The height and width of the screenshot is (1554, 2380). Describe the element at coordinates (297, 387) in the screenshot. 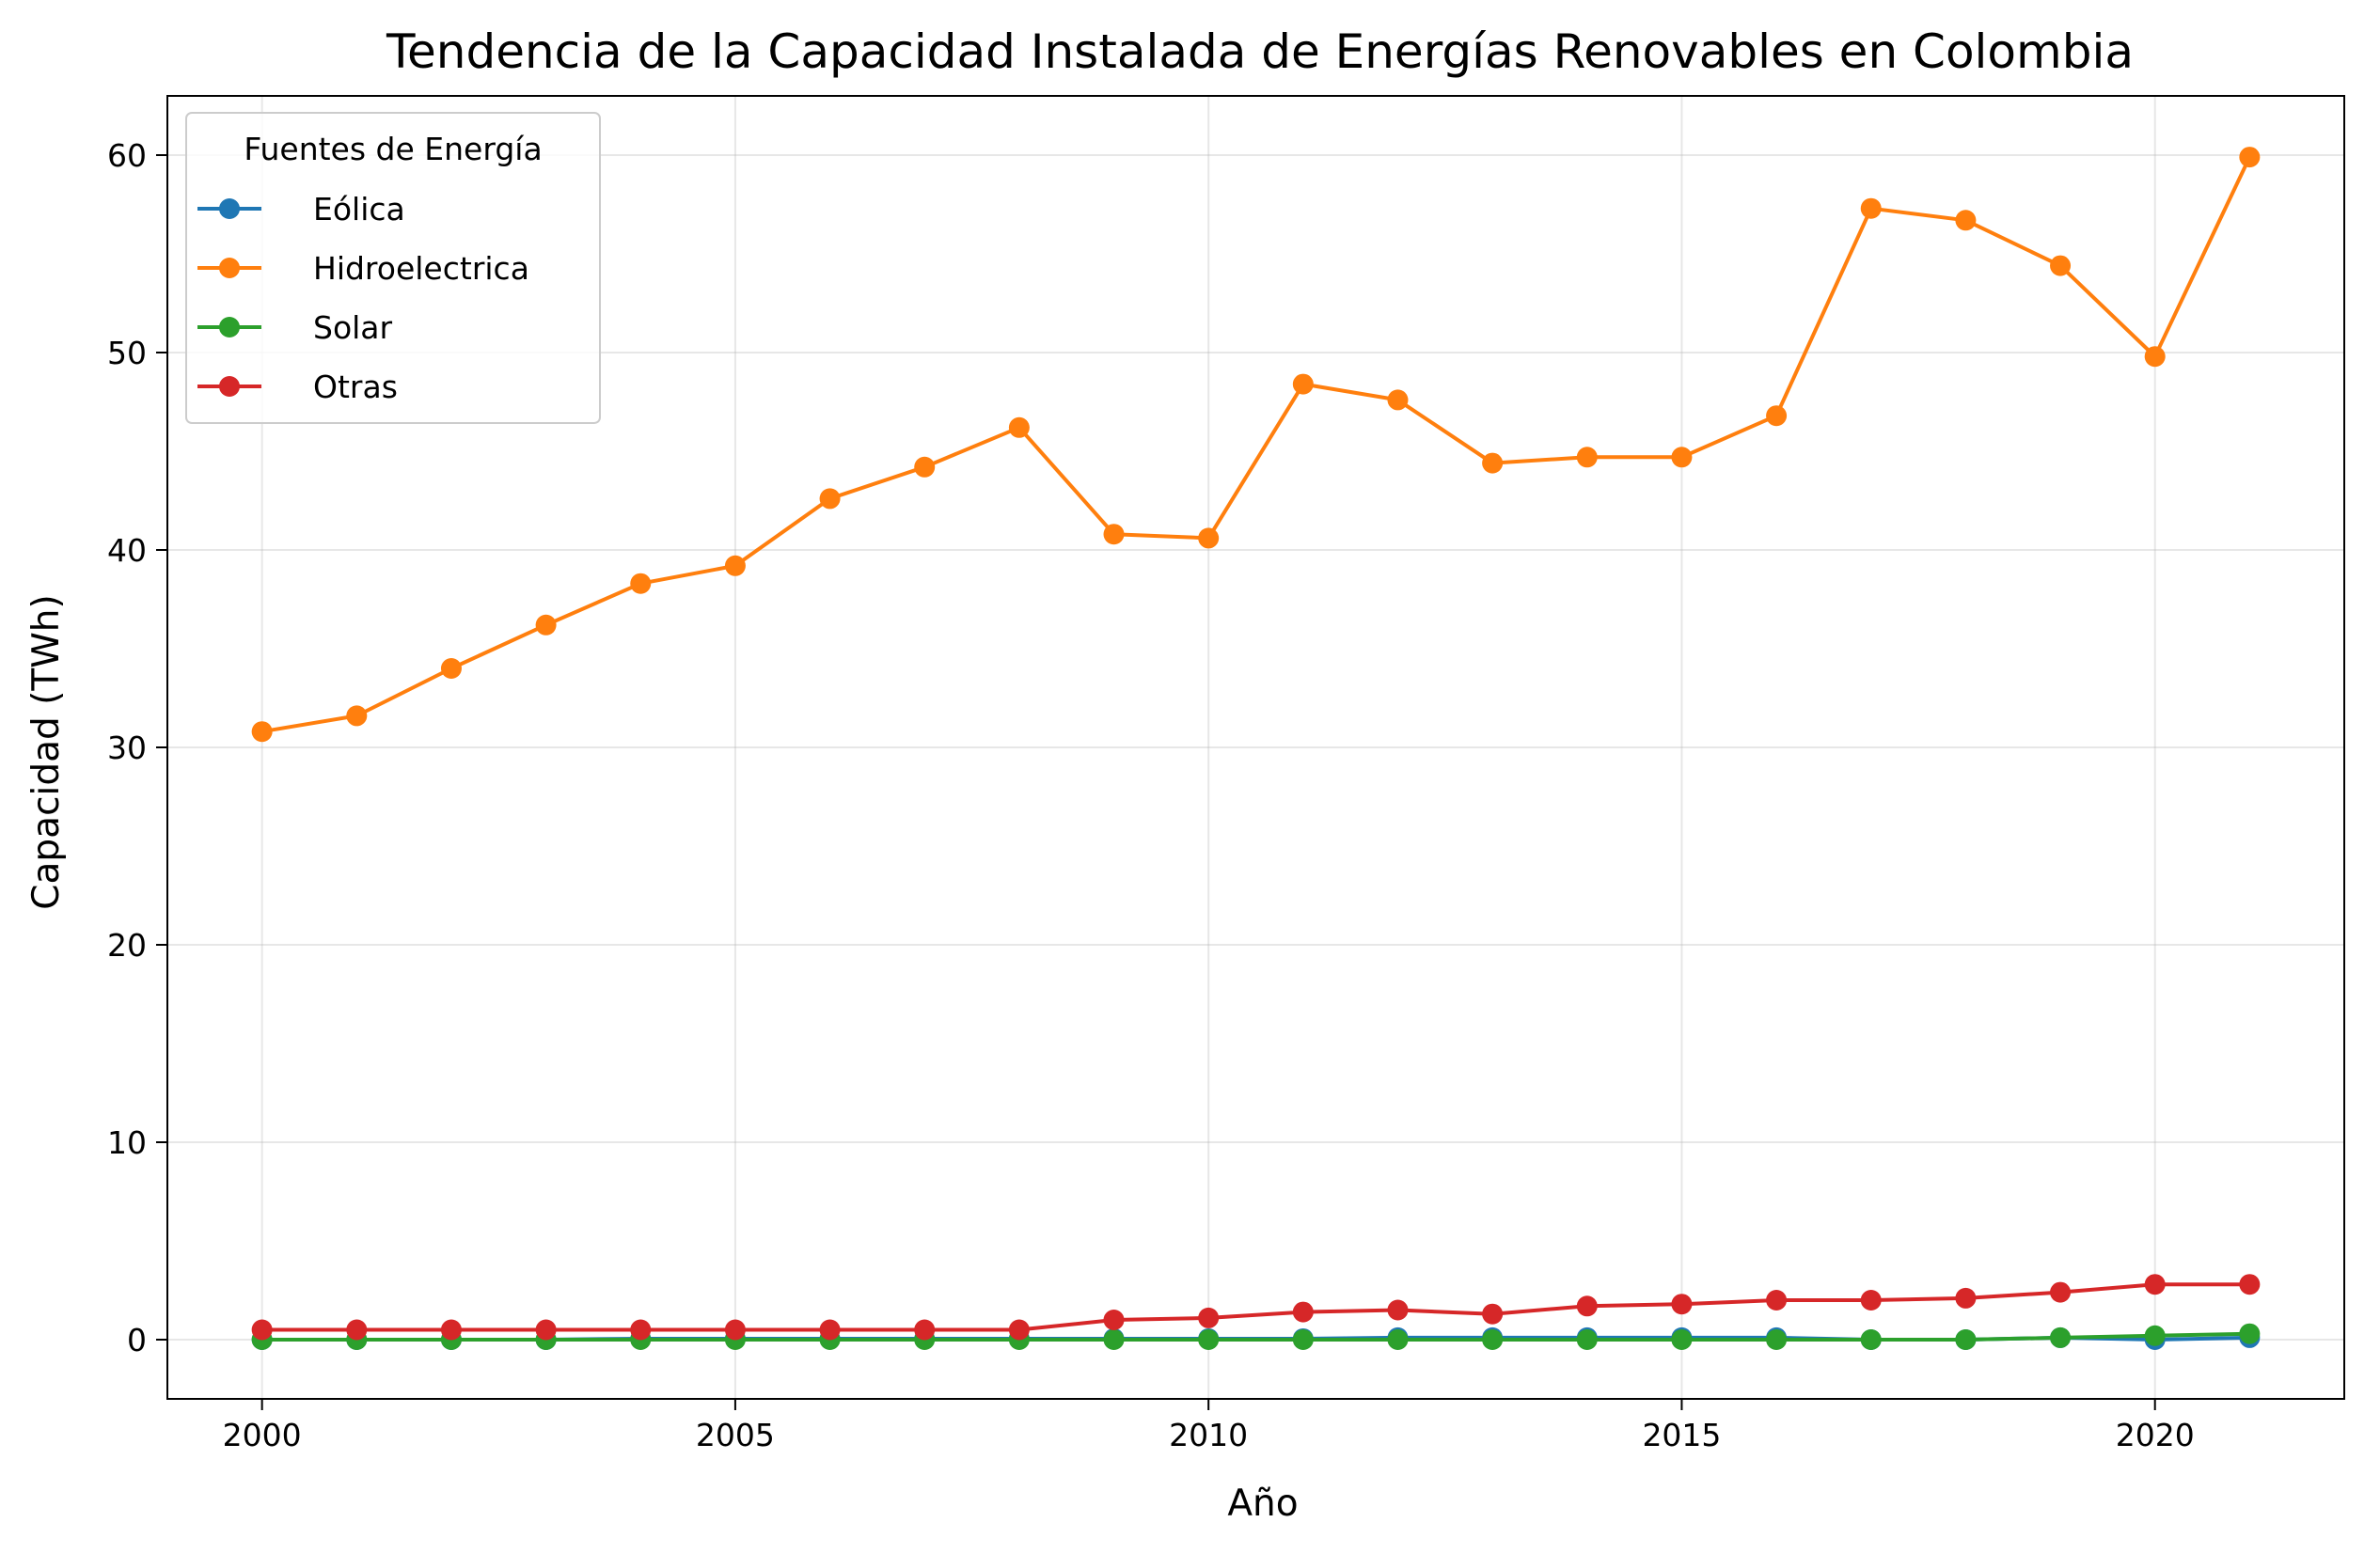

I see `legend-item-otras: Otras` at that location.